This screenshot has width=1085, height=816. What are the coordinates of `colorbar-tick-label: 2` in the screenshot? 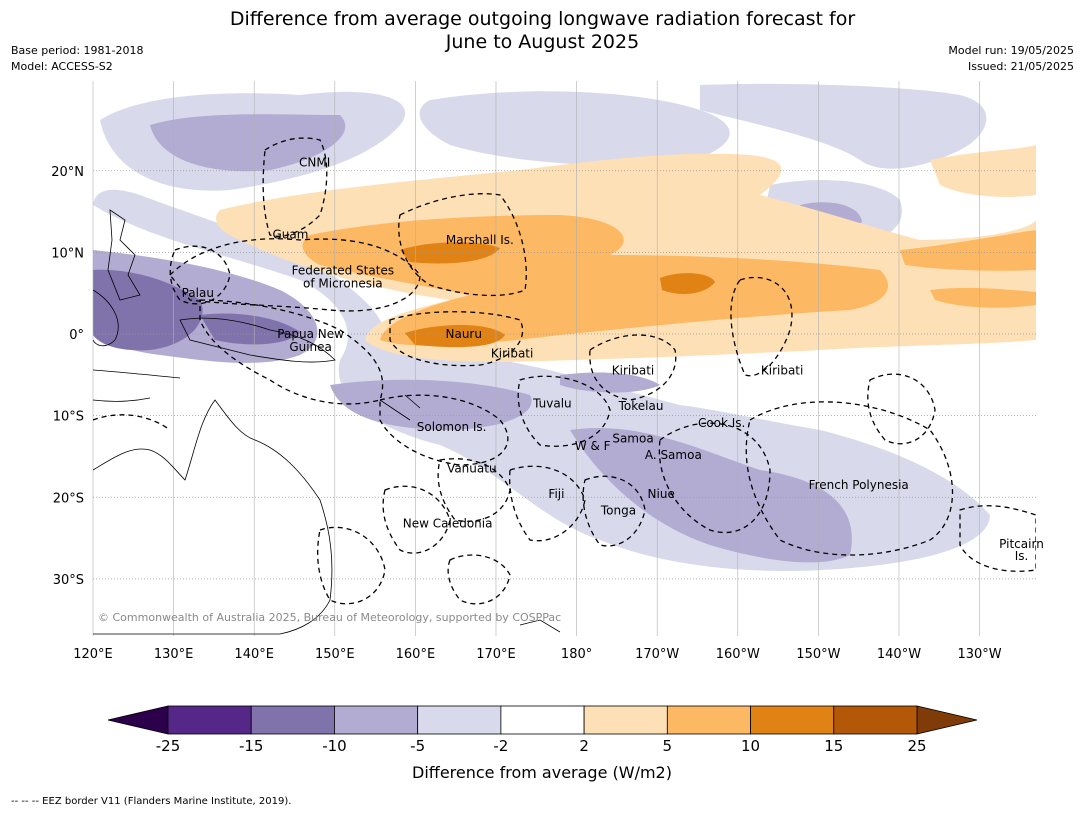 It's located at (584, 746).